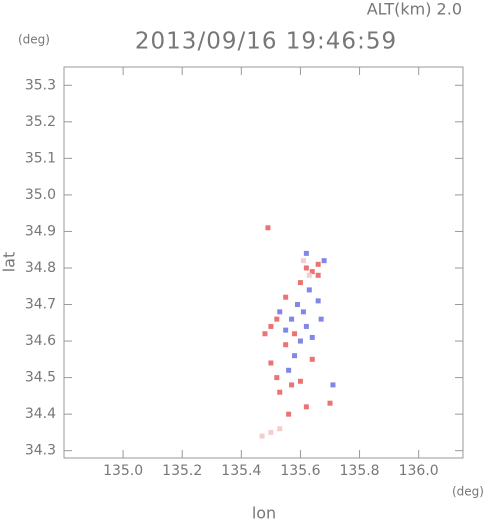 The image size is (491, 521). What do you see at coordinates (40, 341) in the screenshot?
I see `y-tick-label: 34.6` at bounding box center [40, 341].